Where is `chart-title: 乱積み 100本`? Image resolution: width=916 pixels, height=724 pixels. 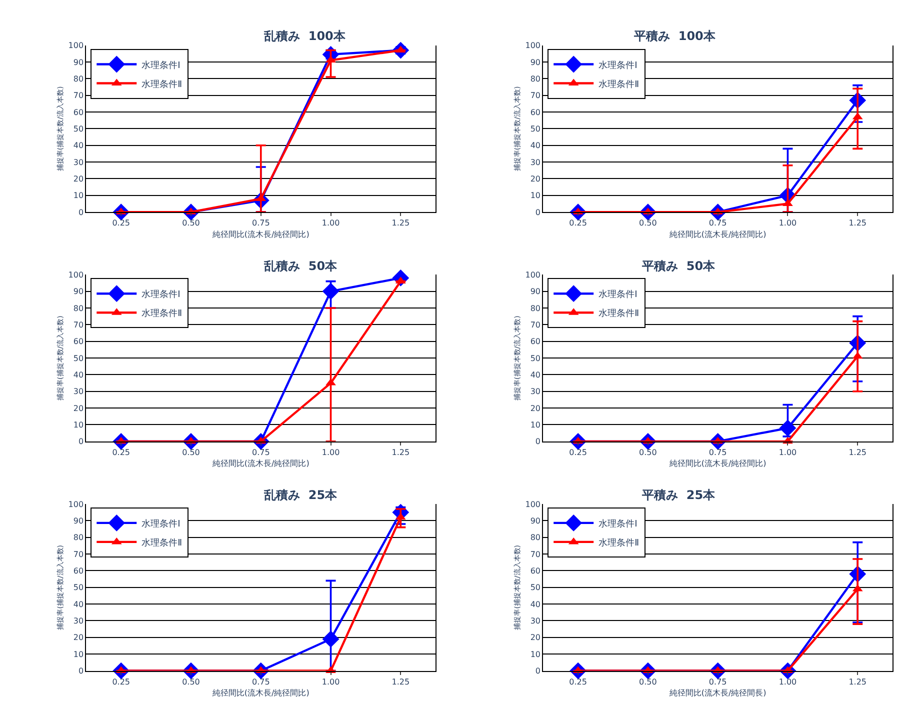 chart-title: 乱積み 100本 is located at coordinates (304, 36).